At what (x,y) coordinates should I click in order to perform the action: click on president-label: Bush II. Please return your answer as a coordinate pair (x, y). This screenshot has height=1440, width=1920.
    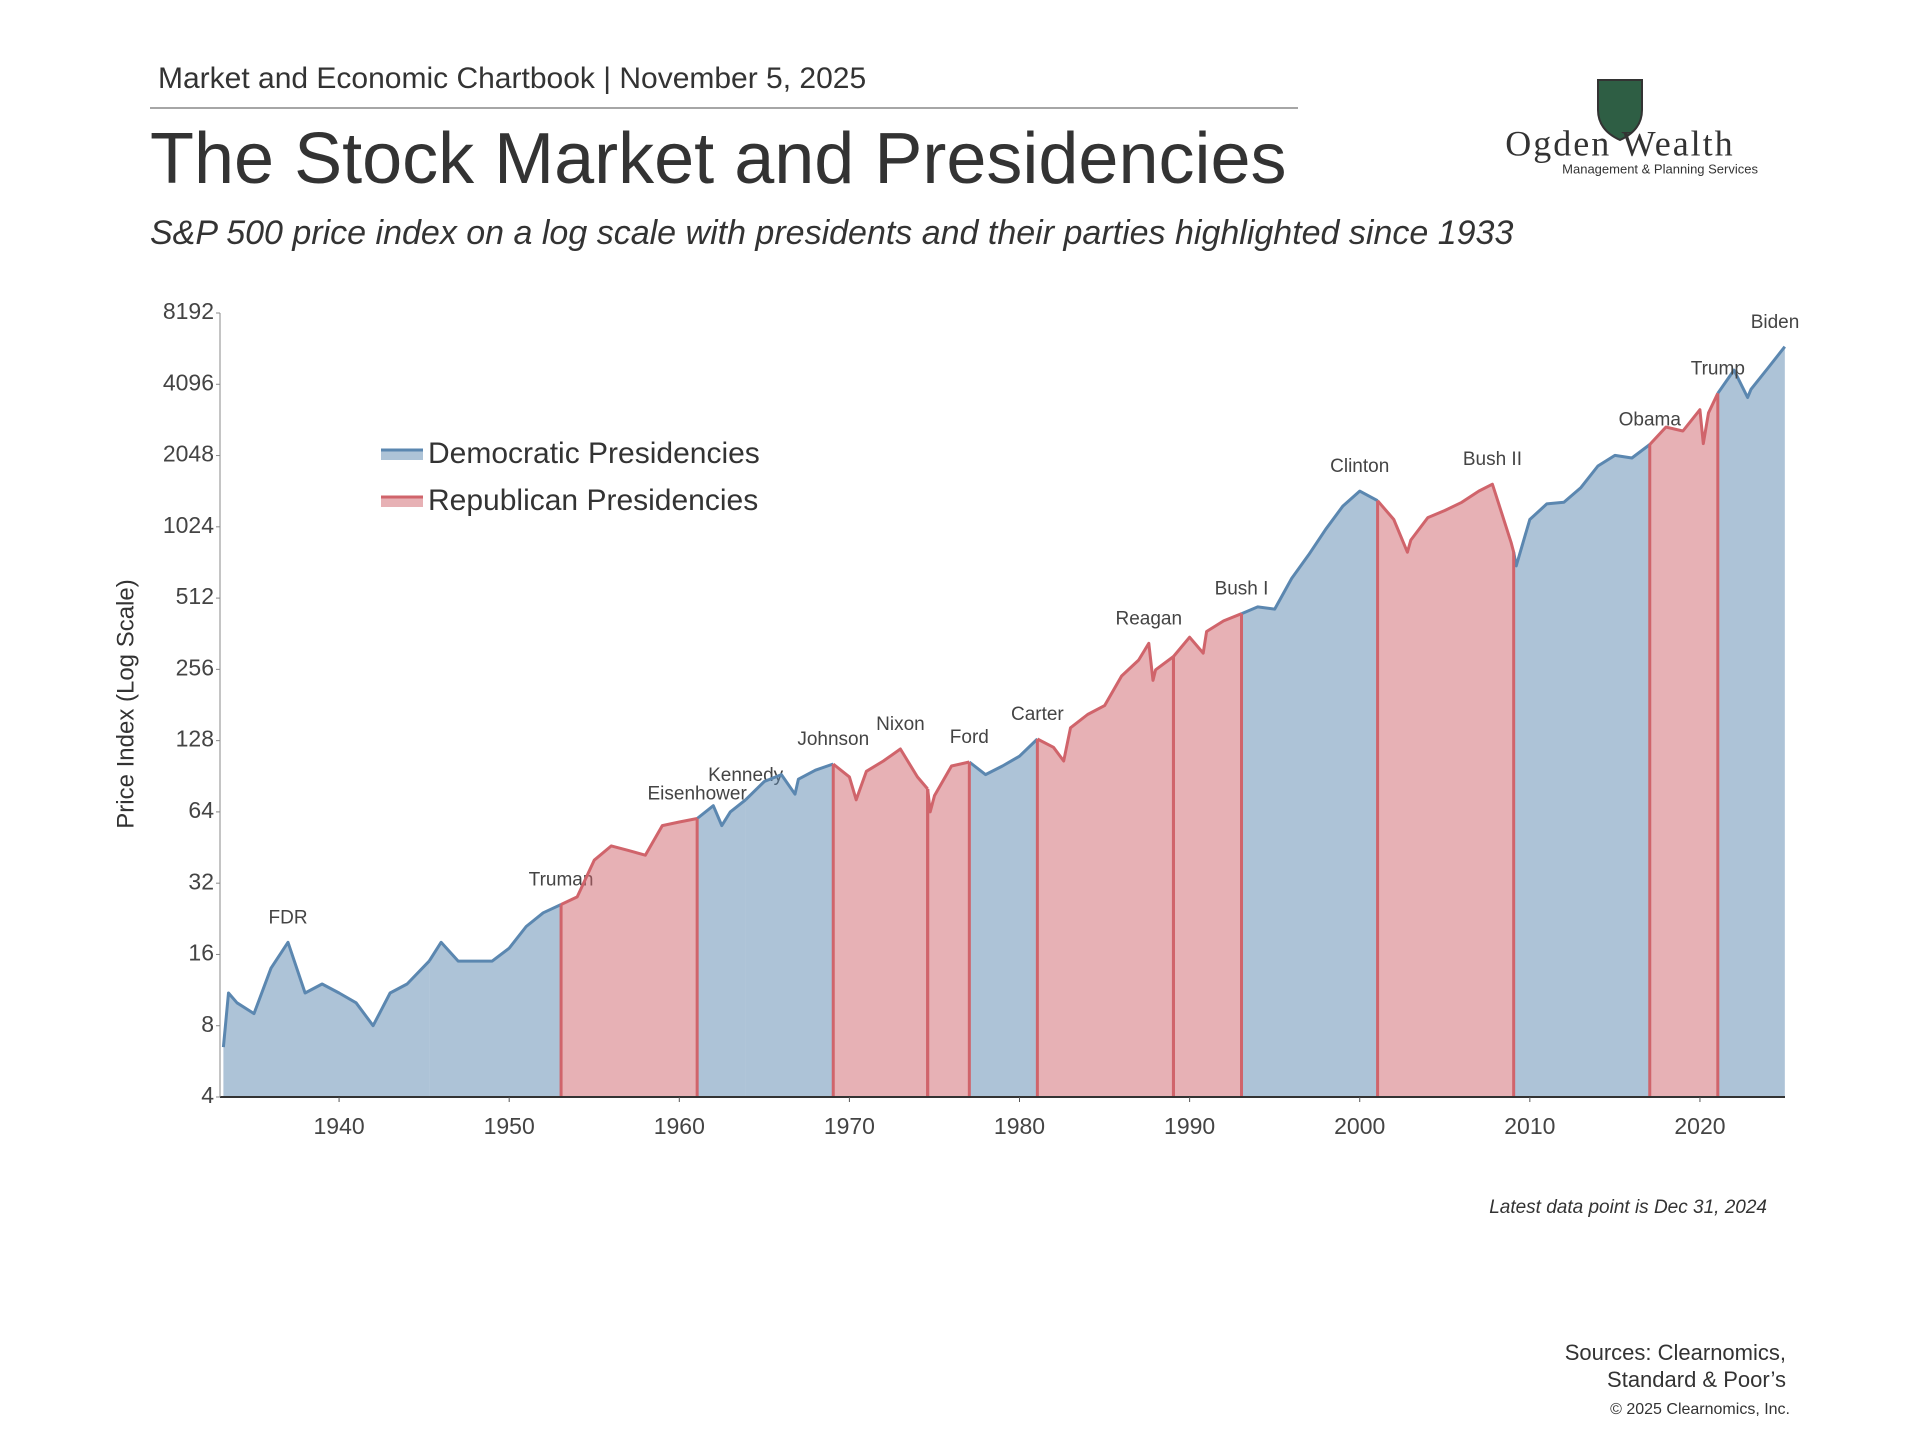
    Looking at the image, I should click on (1492, 459).